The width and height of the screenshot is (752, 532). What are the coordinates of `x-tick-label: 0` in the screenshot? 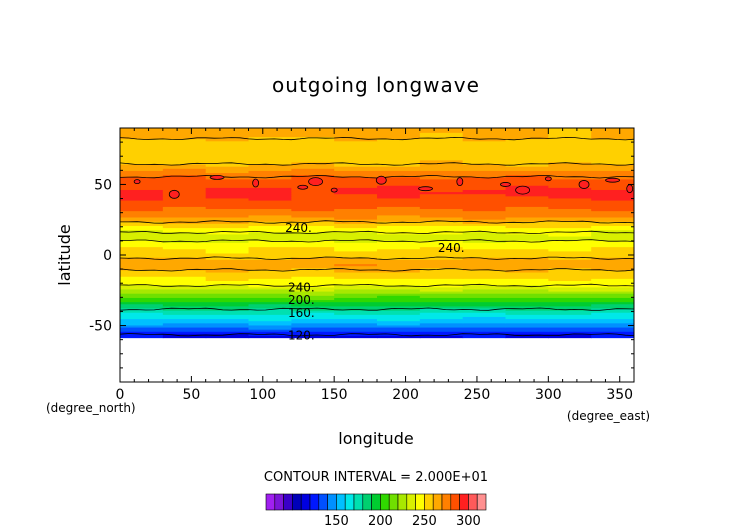 It's located at (120, 395).